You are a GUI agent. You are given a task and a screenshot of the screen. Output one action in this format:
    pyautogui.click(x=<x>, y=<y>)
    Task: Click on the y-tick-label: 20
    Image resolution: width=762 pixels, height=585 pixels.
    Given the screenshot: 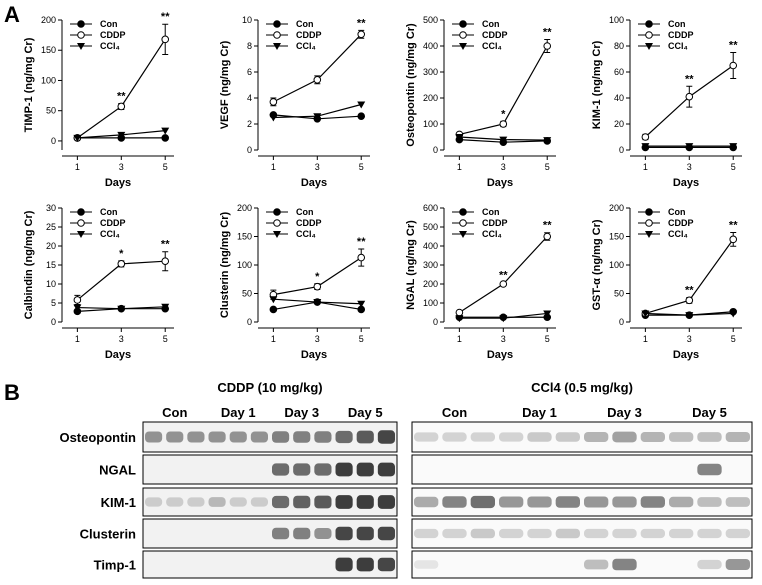 What is the action you would take?
    pyautogui.click(x=51, y=246)
    